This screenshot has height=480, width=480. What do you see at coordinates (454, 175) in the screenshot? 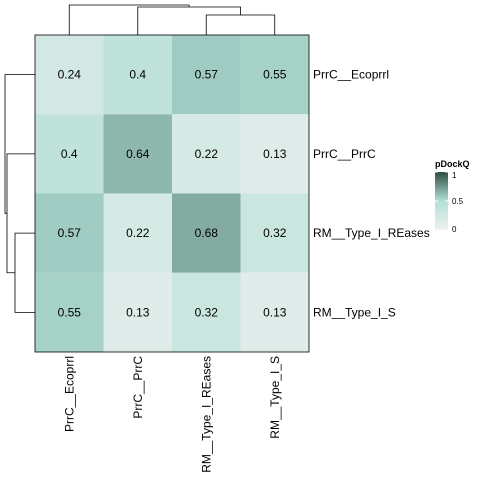
I see `legend-tick-label: 1` at bounding box center [454, 175].